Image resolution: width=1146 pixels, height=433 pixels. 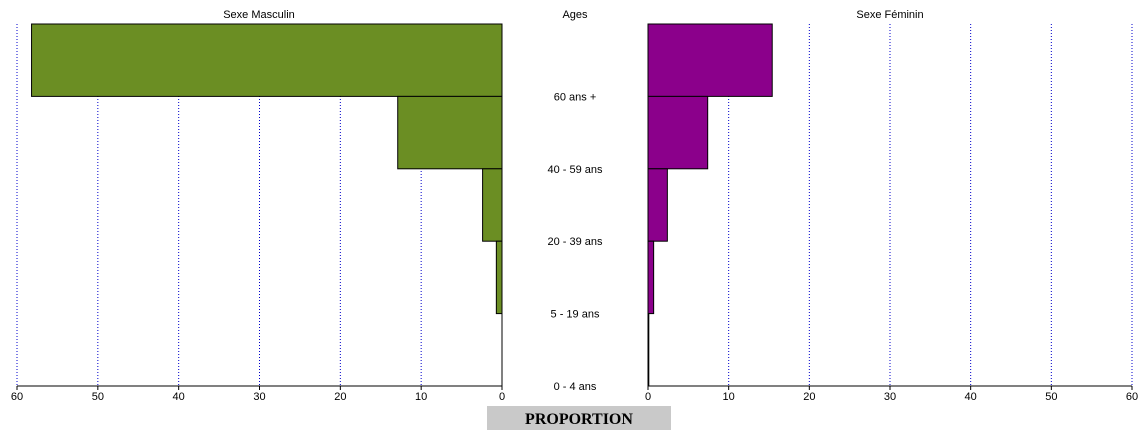 What do you see at coordinates (889, 15) in the screenshot?
I see `female-panel-title: Sexe Féminin` at bounding box center [889, 15].